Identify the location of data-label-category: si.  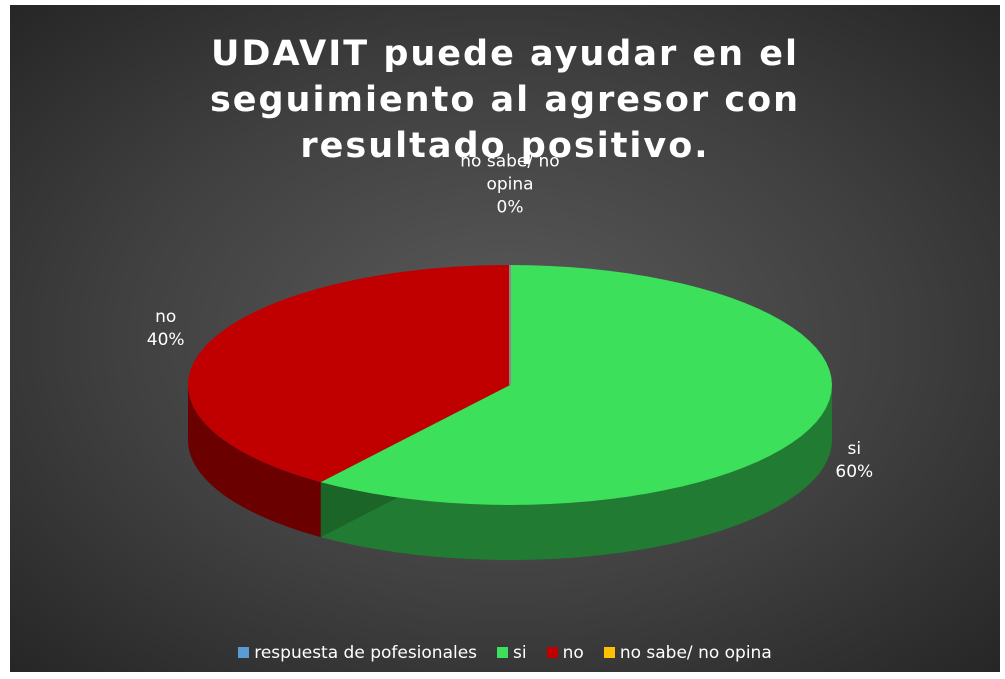
(854, 448).